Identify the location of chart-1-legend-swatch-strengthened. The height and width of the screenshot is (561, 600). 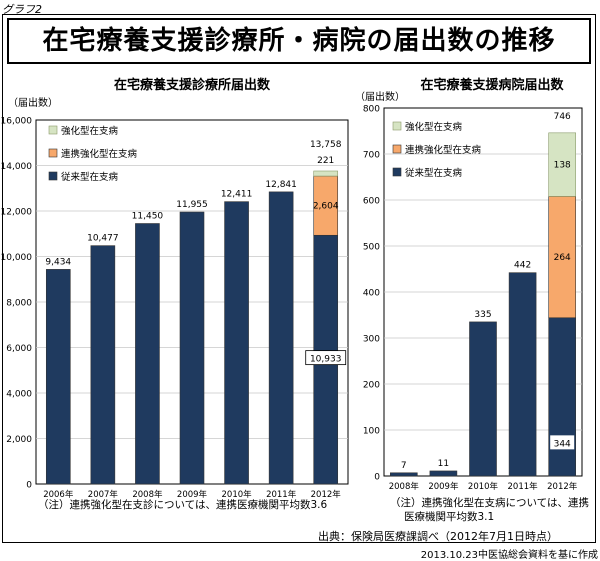
(53, 130).